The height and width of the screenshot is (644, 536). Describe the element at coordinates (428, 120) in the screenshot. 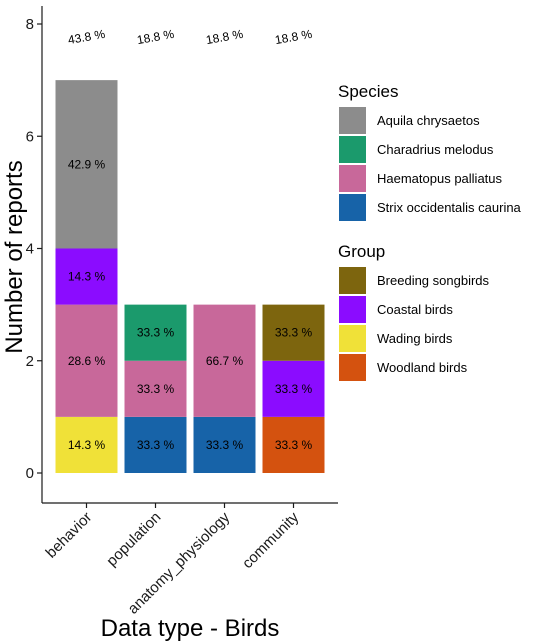

I see `legend-label: Aquila chrysaetos` at that location.